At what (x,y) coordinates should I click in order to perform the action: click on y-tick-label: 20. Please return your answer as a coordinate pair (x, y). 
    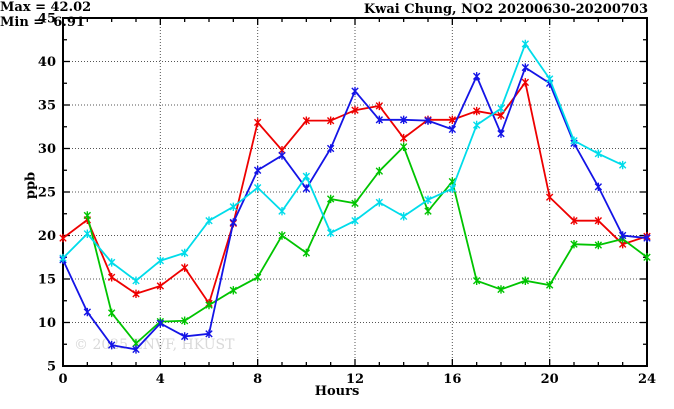
    Looking at the image, I should click on (47, 236).